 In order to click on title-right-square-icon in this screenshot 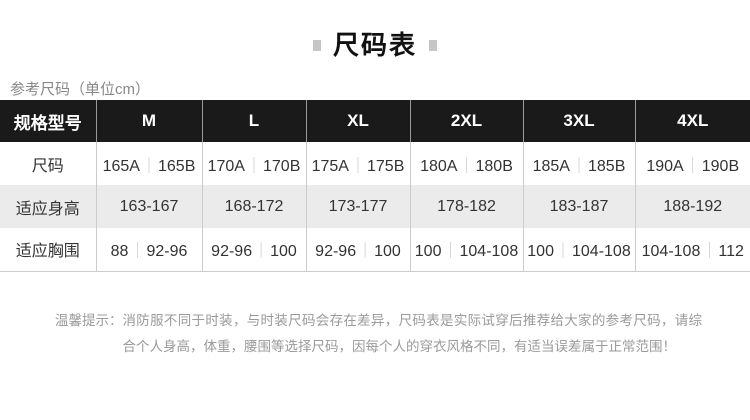, I will do `click(433, 45)`.